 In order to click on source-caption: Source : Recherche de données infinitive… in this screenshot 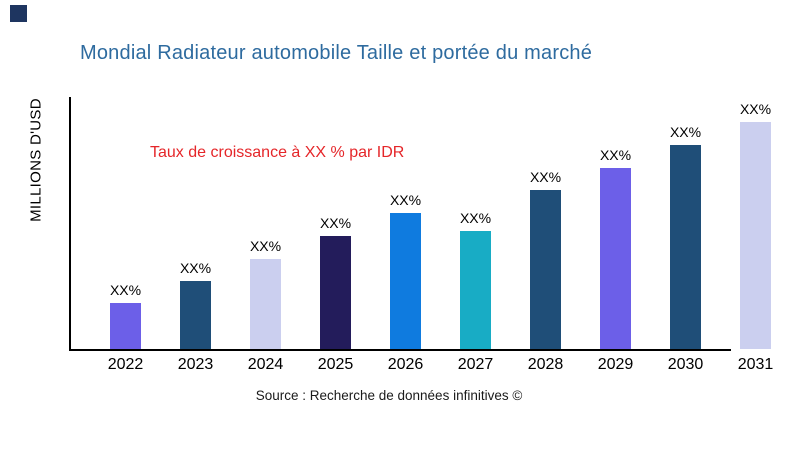, I will do `click(389, 395)`.